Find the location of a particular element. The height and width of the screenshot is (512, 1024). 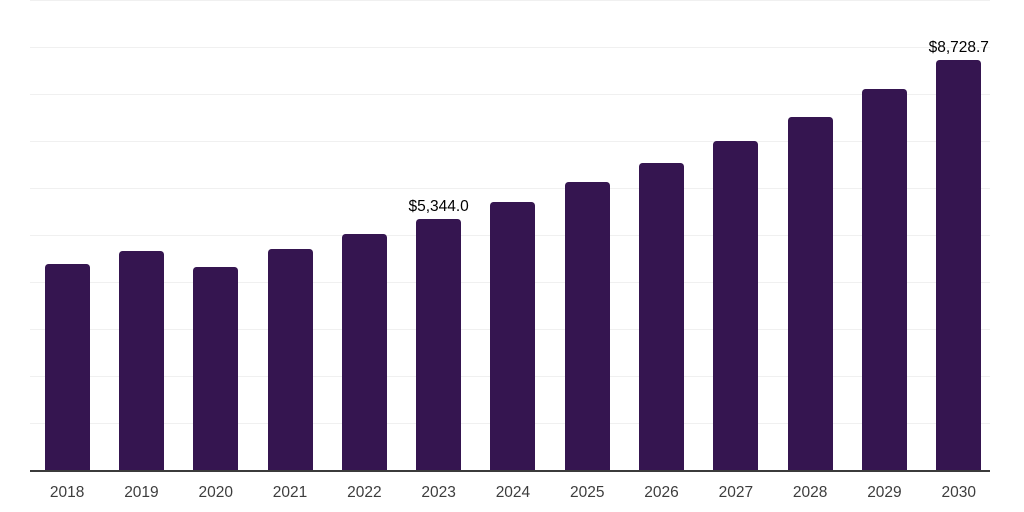

x-tick-2024: 2024 is located at coordinates (513, 492).